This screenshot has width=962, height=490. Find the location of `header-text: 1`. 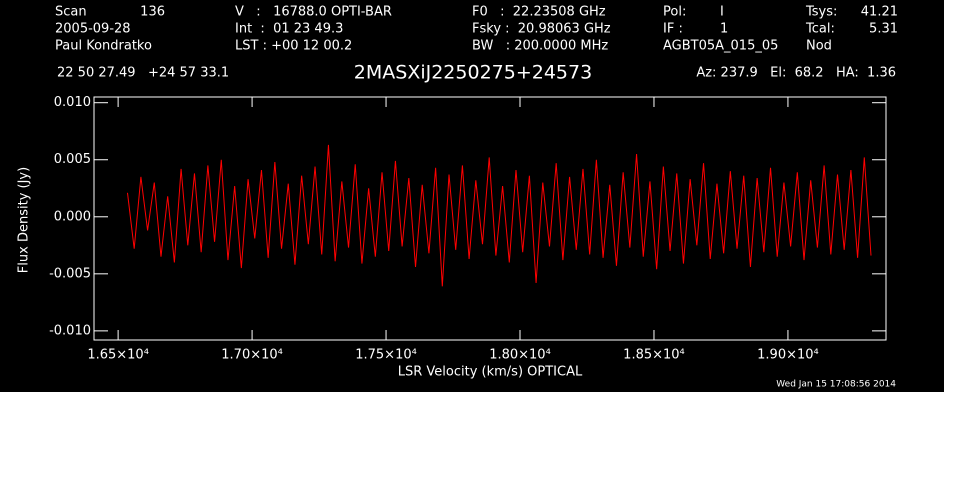

header-text: 1 is located at coordinates (724, 29).